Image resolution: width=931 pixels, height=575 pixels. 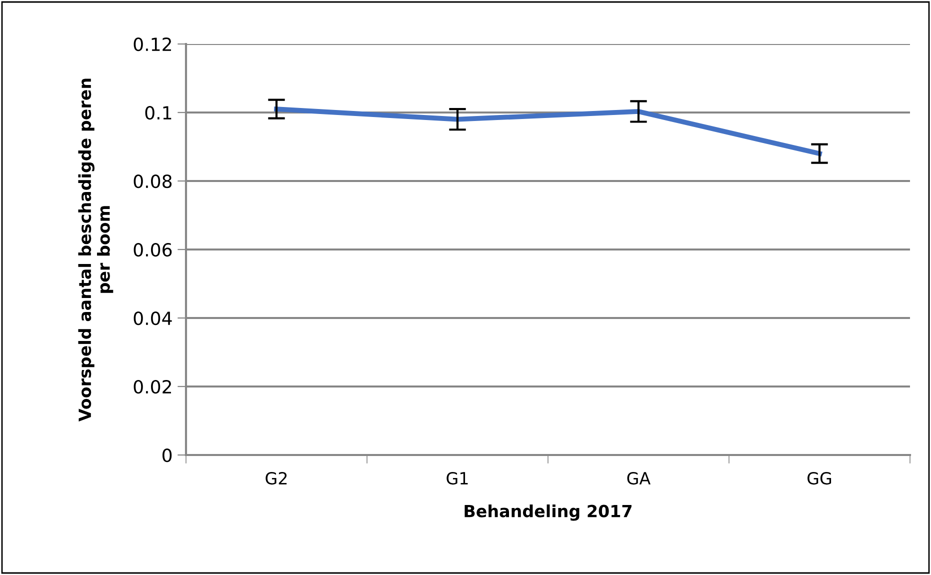 What do you see at coordinates (153, 249) in the screenshot?
I see `y-tick-label: 0.06` at bounding box center [153, 249].